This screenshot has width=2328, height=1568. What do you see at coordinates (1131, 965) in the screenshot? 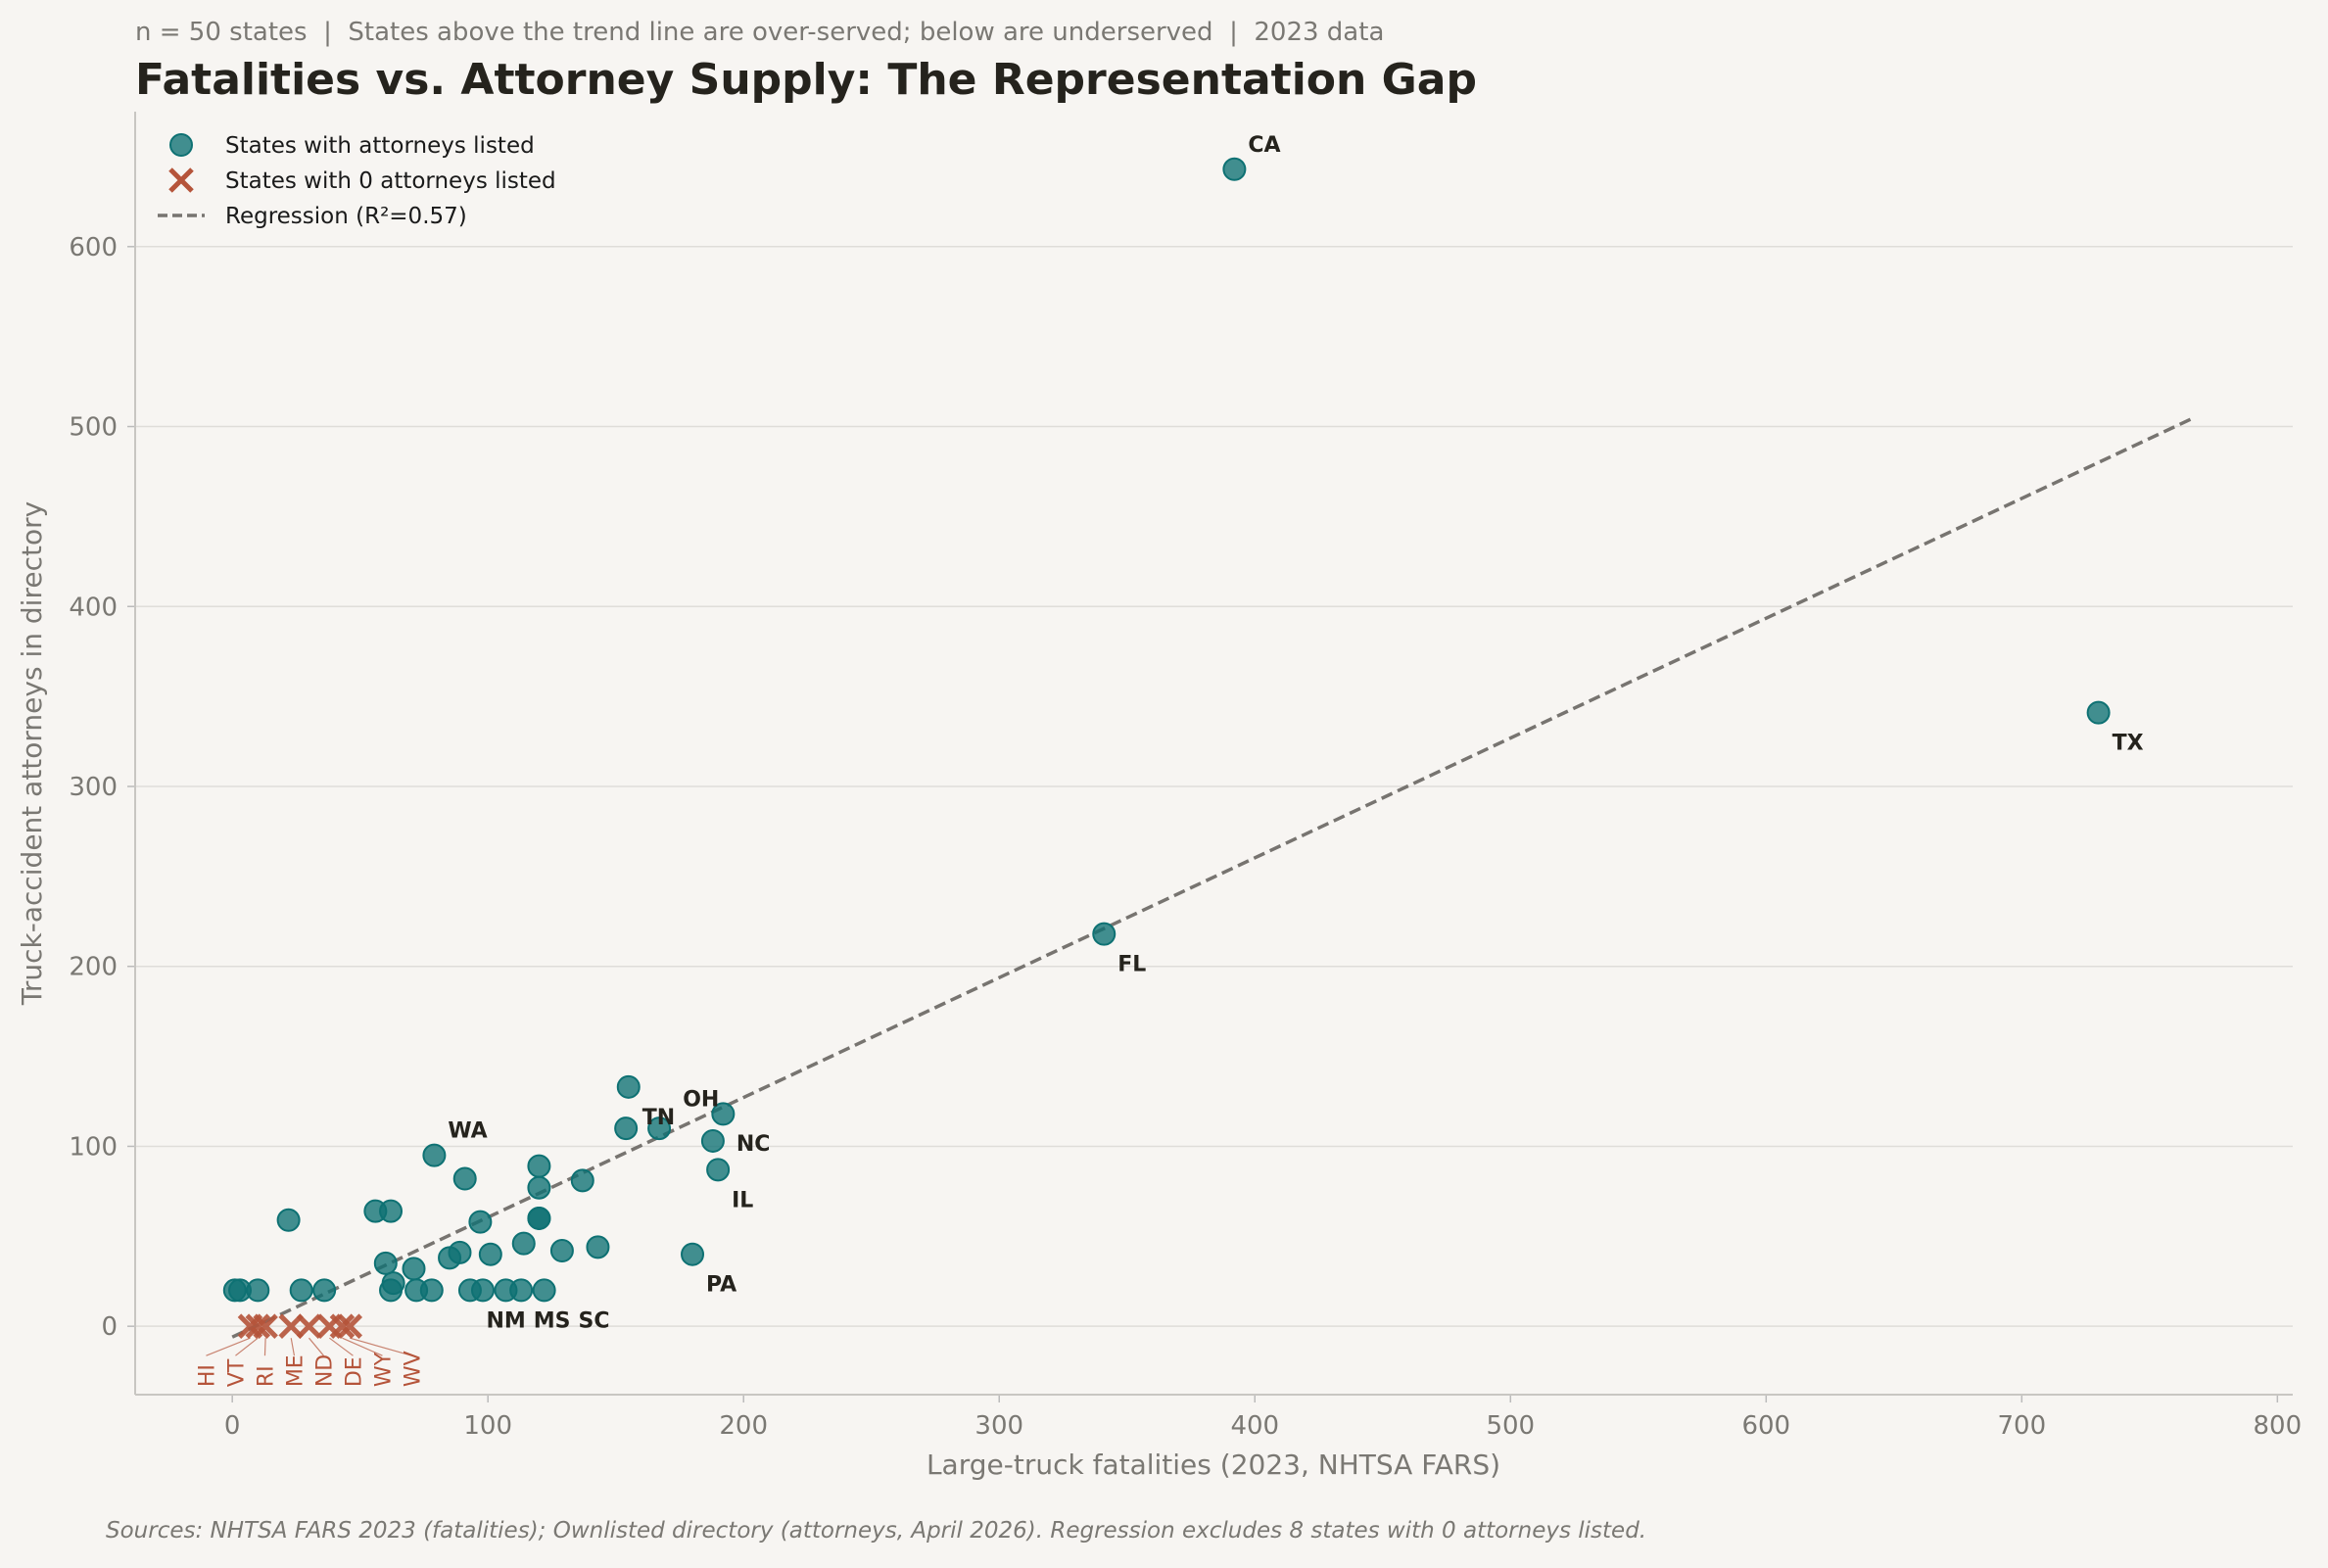
I see `state-label: FL` at bounding box center [1131, 965].